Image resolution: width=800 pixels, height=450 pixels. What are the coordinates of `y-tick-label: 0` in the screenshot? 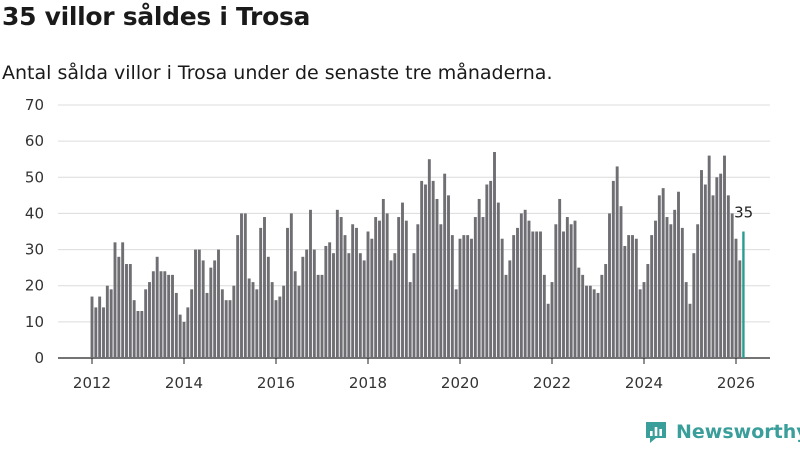 It's located at (39, 358).